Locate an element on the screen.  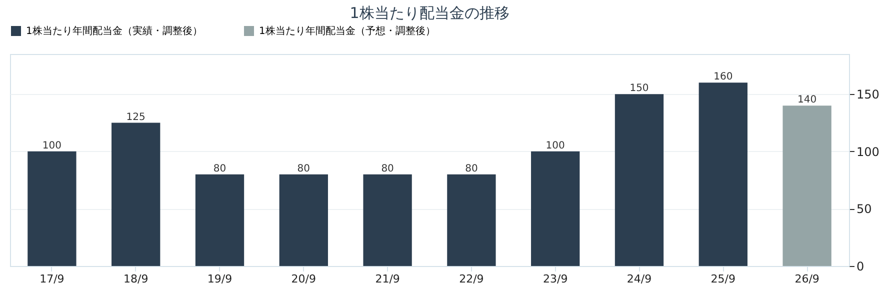
chart-title: 1株当たり配当金の推移 is located at coordinates (430, 13).